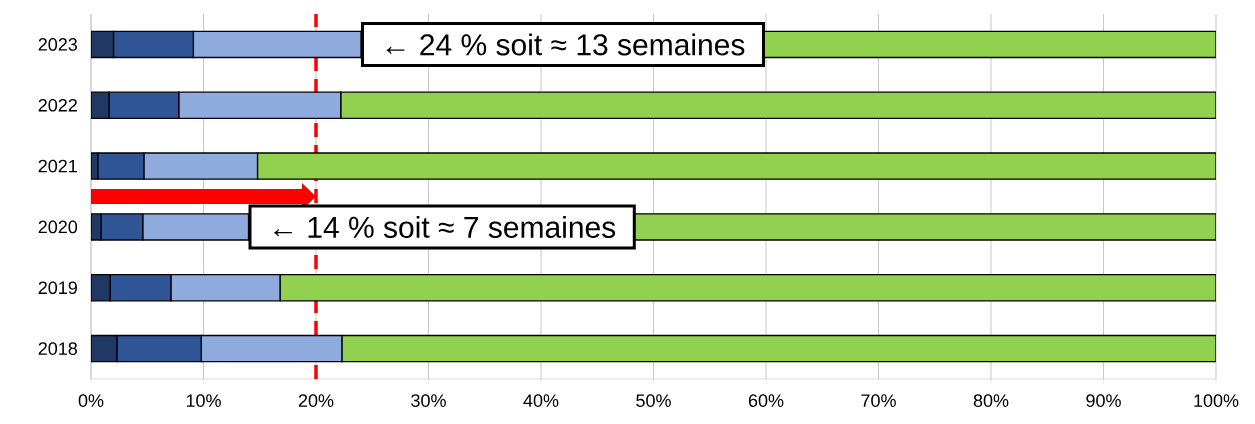  What do you see at coordinates (766, 400) in the screenshot?
I see `x-tick-label: 60%` at bounding box center [766, 400].